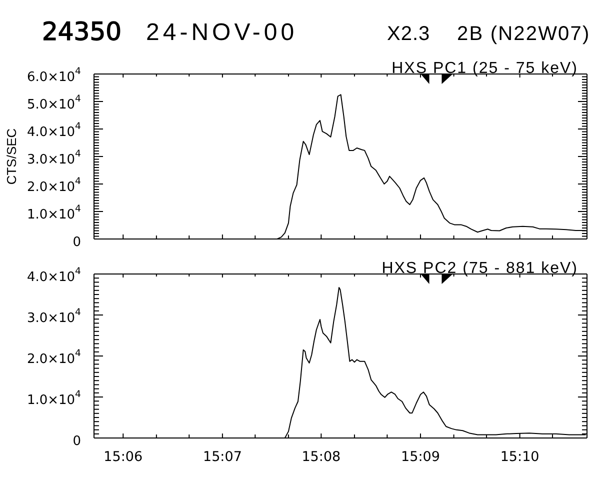 The image size is (600, 480). I want to click on text: X2.3, so click(408, 34).